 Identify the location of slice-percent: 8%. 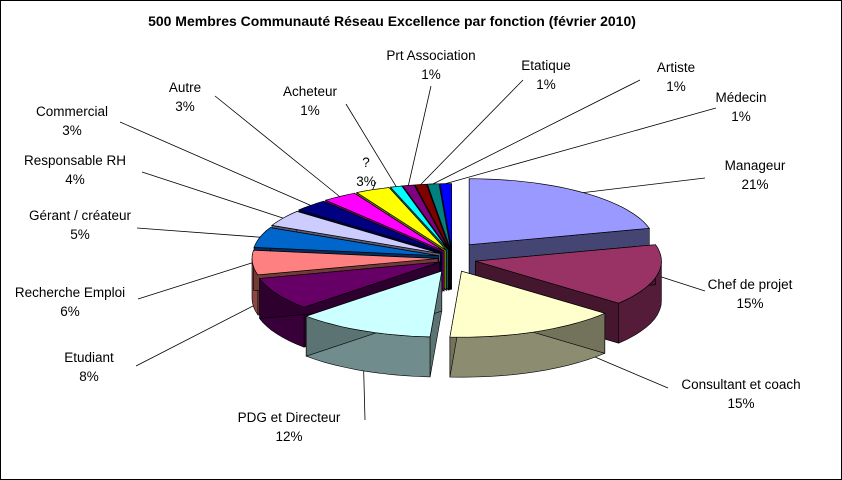
(89, 376).